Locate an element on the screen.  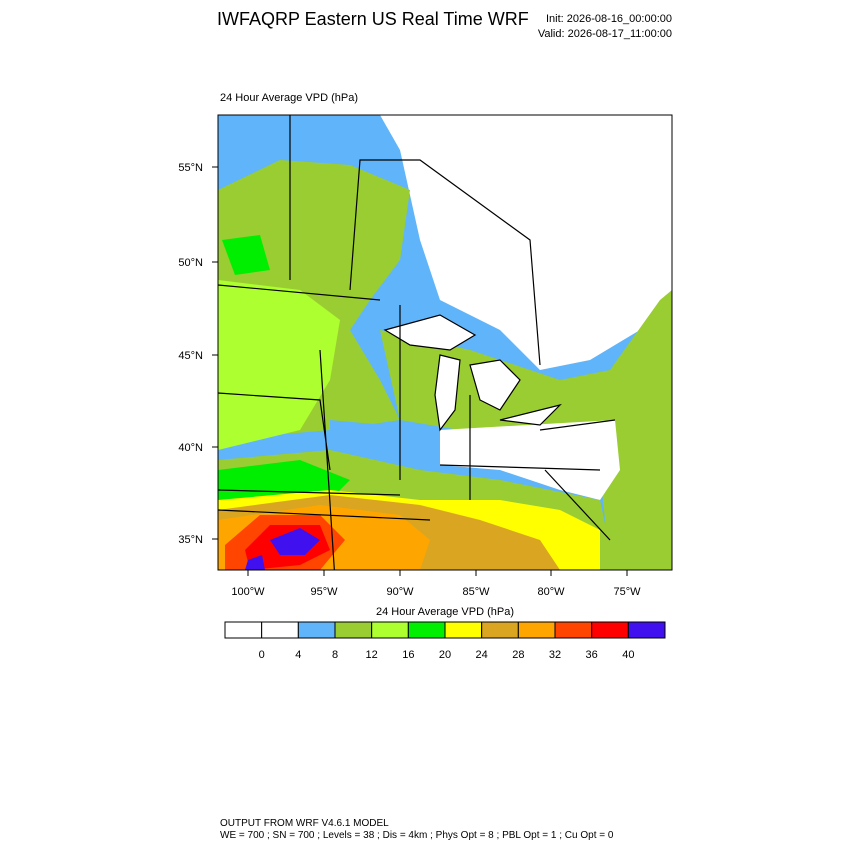
map-title: 24 Hour Average VPD (hPa) is located at coordinates (289, 98).